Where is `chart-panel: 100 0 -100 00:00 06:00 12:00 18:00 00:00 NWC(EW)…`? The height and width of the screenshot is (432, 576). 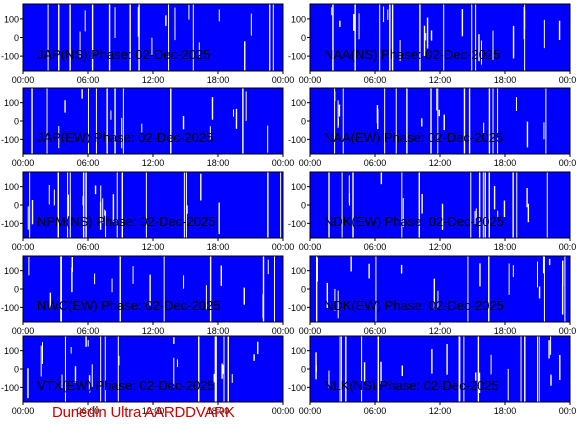
chart-panel: 100 0 -100 00:00 06:00 12:00 18:00 00:00 NWC(EW)… is located at coordinates (148, 295).